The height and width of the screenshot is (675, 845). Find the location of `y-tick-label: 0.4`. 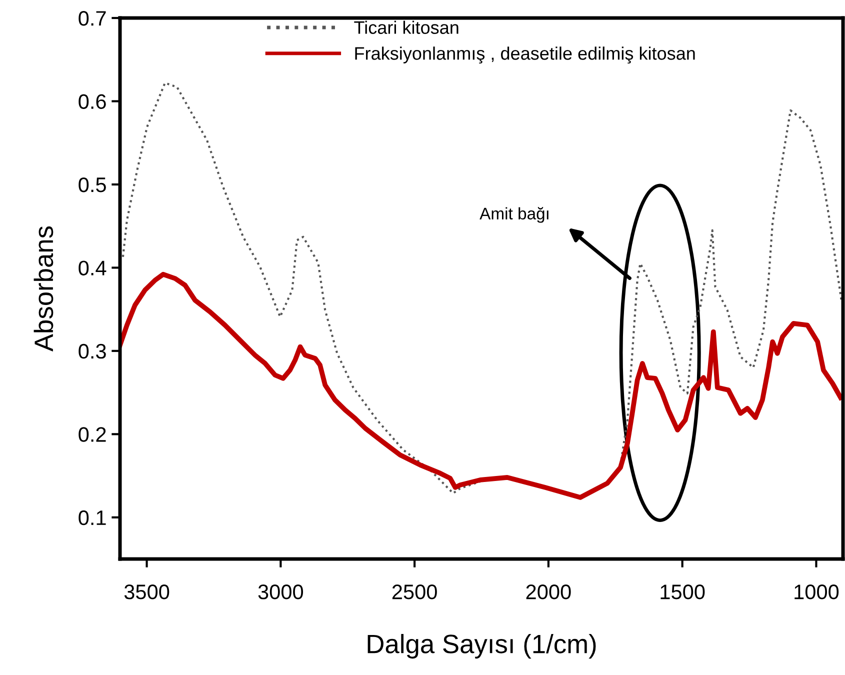

y-tick-label: 0.4 is located at coordinates (92, 268).